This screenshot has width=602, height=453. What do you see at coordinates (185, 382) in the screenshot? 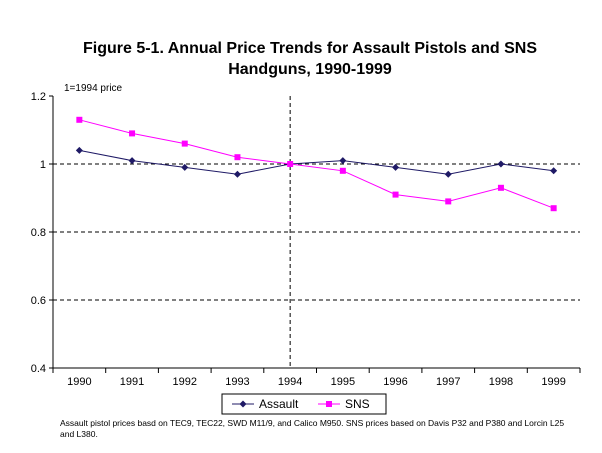
I see `x-tick-label: 1992` at bounding box center [185, 382].